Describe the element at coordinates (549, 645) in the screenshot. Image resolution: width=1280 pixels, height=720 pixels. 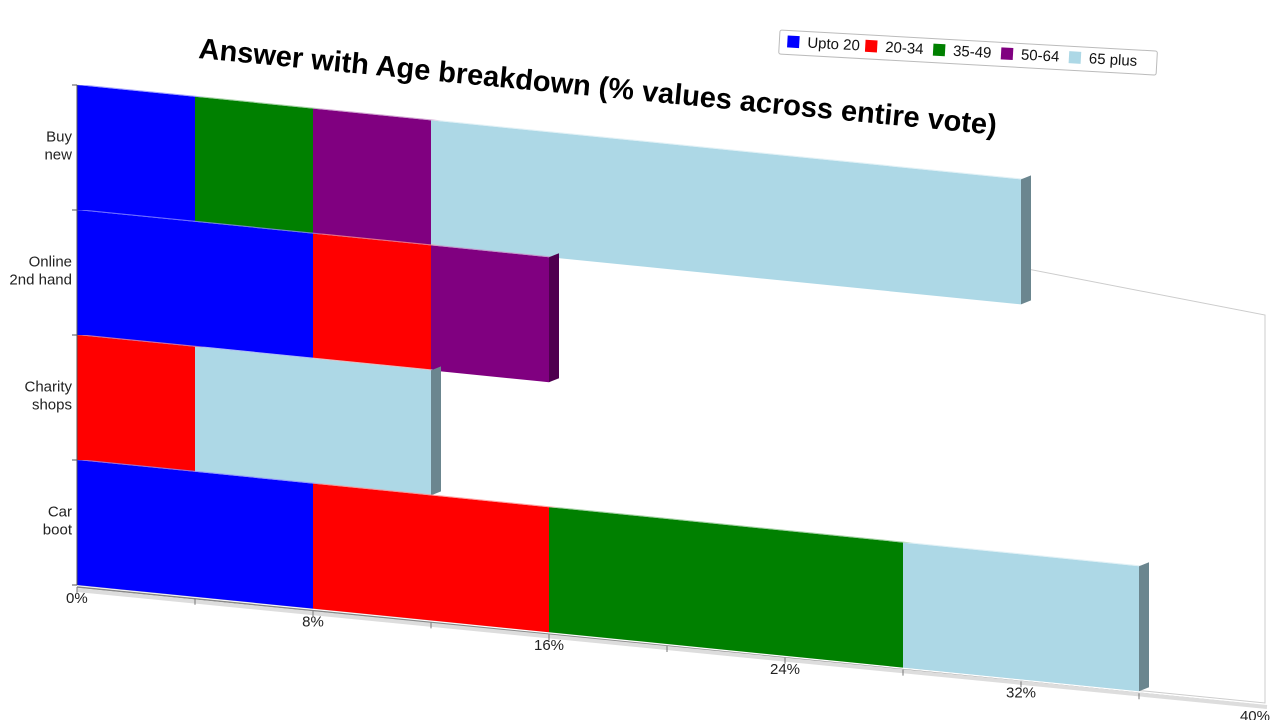
I see `x-tick-label: 16%` at that location.